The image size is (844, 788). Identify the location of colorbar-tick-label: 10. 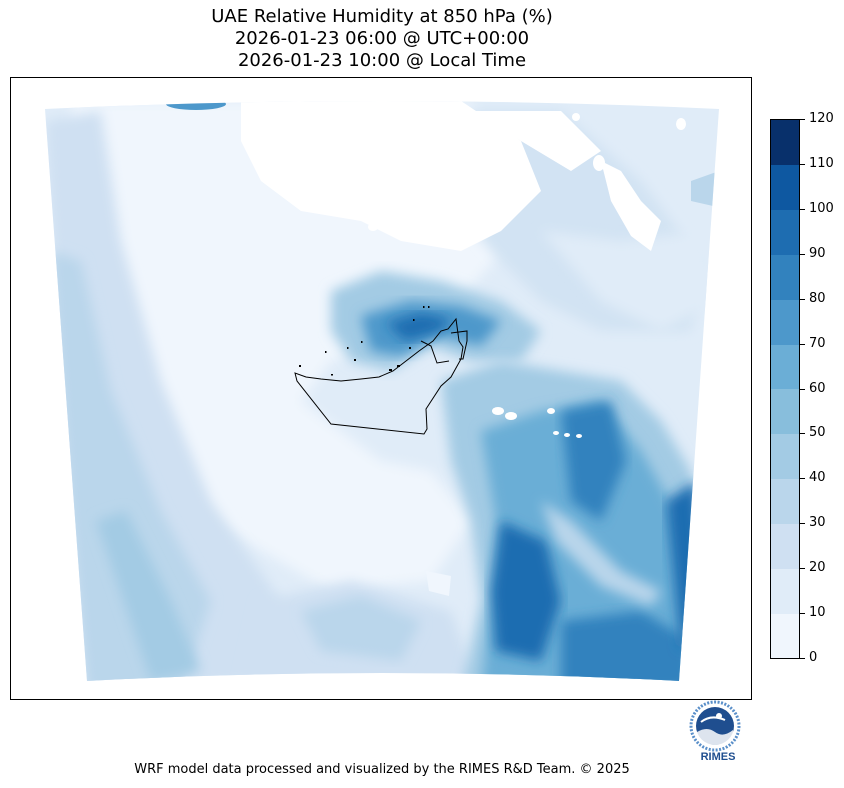
(817, 613).